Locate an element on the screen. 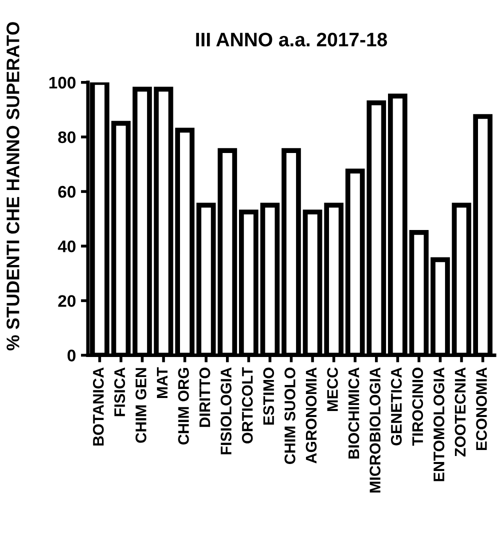 This screenshot has width=497, height=535. x-tick-label: BOTANICA is located at coordinates (98, 406).